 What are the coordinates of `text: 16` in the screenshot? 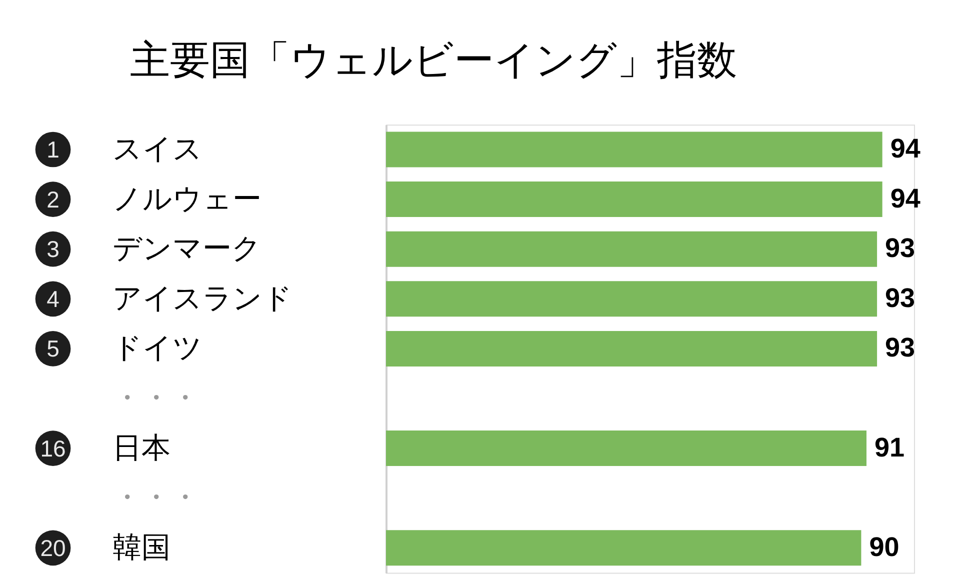 It's located at (53, 448).